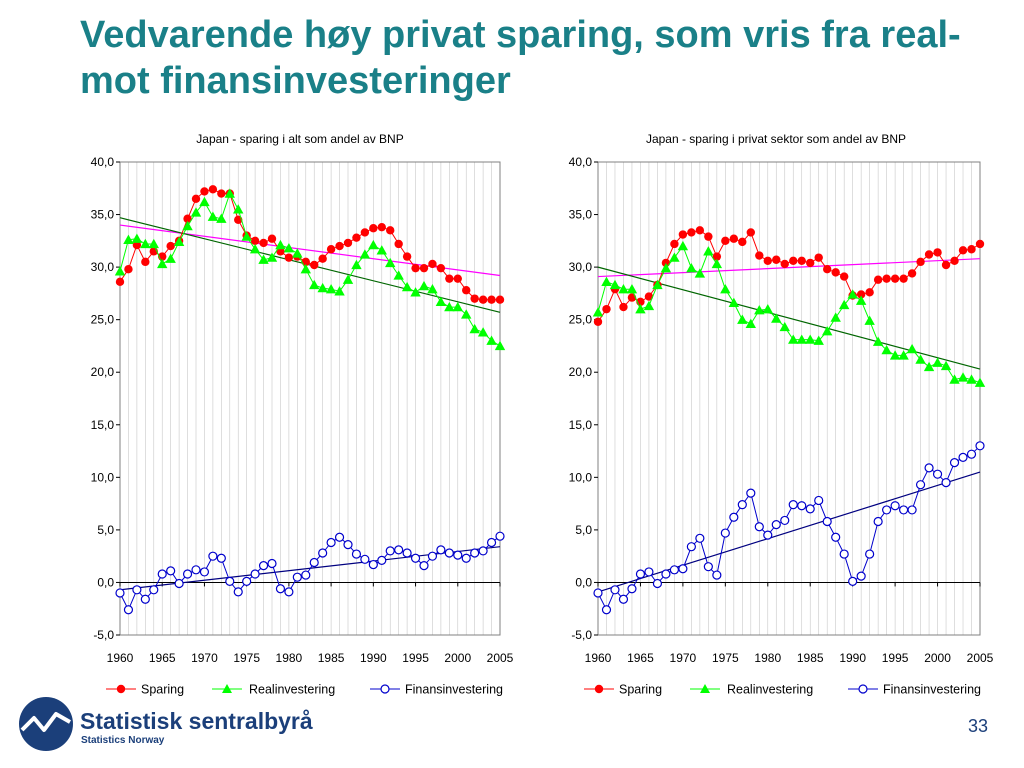 This screenshot has height=768, width=1024. I want to click on x-tick-label: 1980, so click(767, 658).